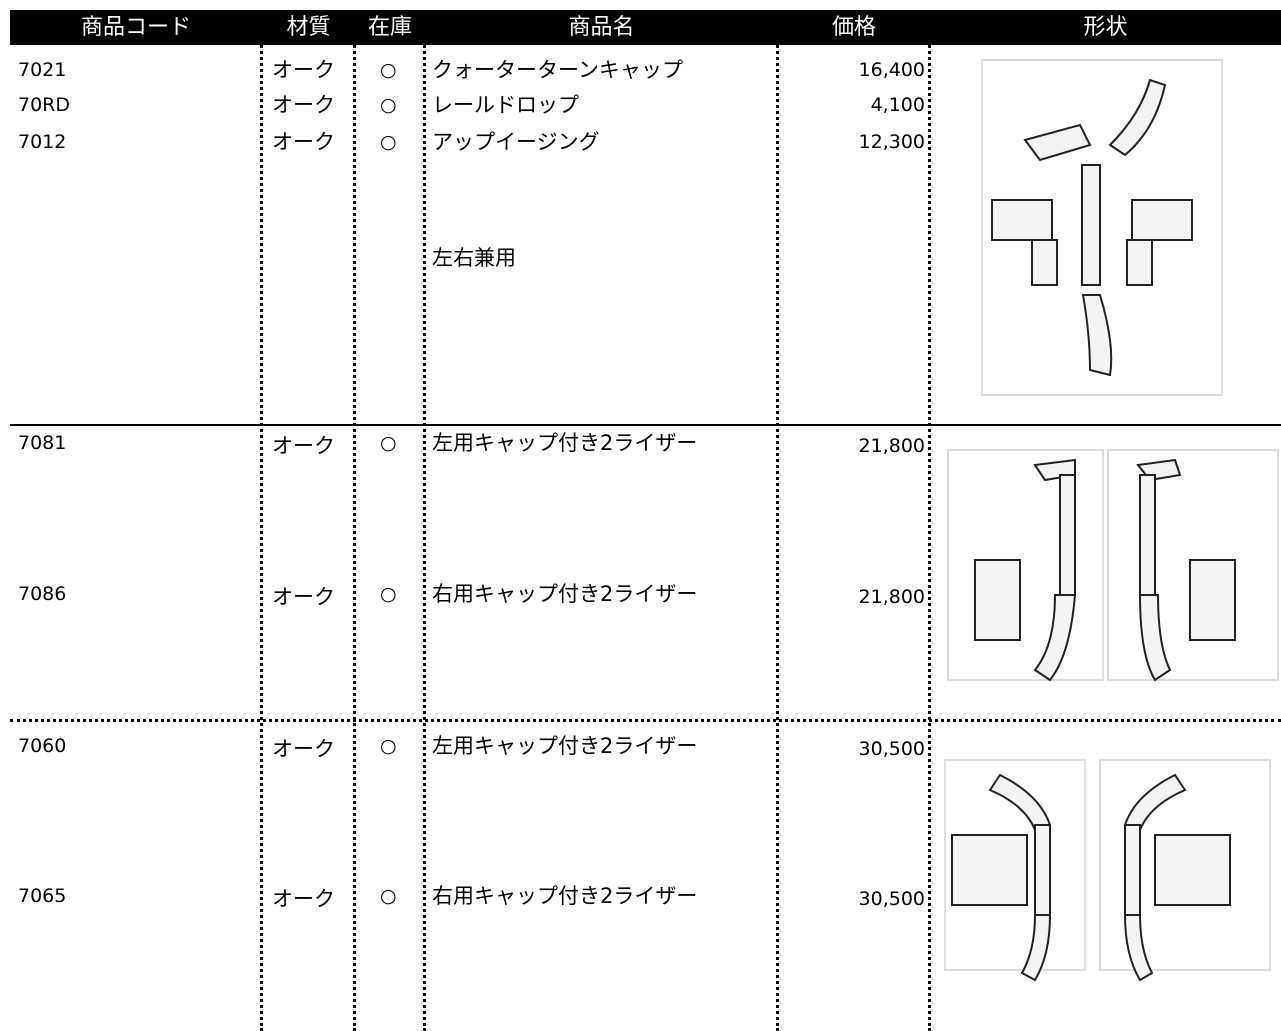 The image size is (1281, 1031). I want to click on column-header: 商品コード, so click(136, 27).